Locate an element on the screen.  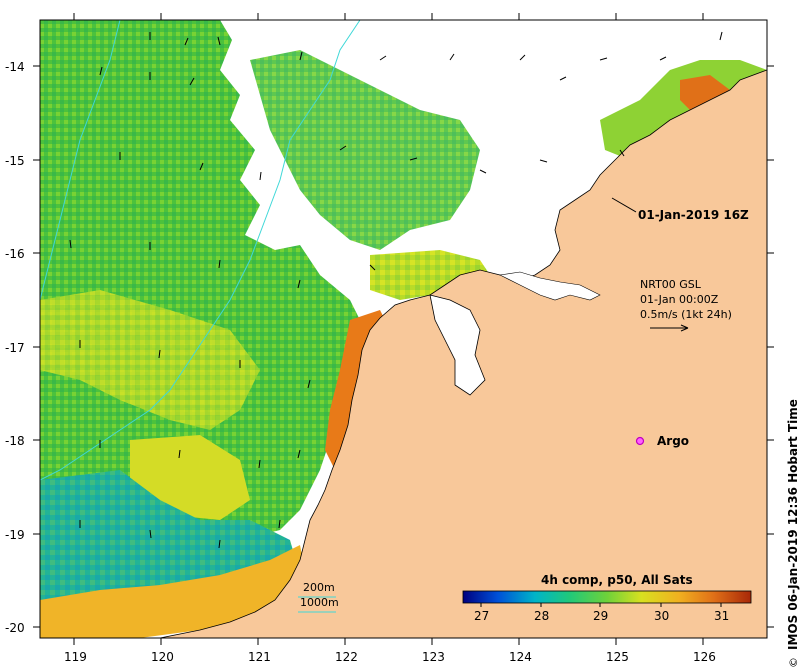
contour-1000m-label: 1000m is located at coordinates (319, 602).